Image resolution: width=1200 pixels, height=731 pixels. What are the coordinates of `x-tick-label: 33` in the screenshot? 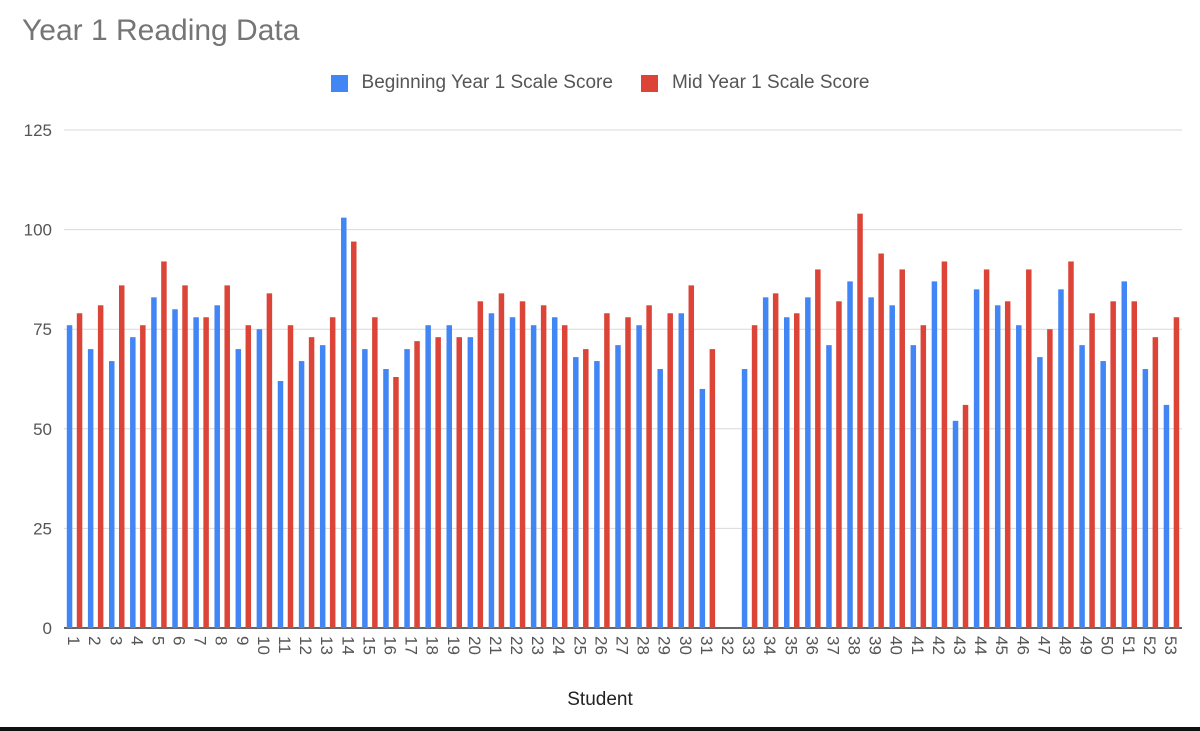 It's located at (748, 645).